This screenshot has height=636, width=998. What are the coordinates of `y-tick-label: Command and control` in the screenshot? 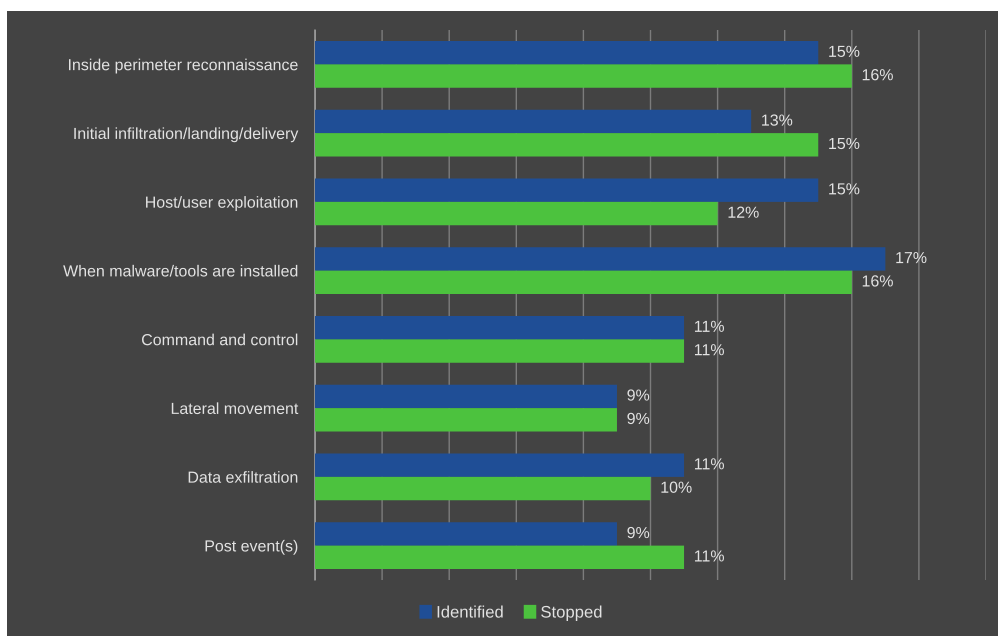 It's located at (220, 340).